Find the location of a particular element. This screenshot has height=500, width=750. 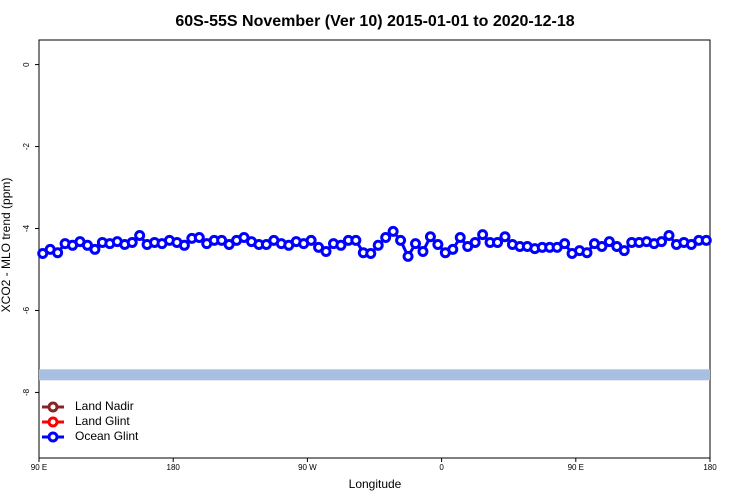

y-tick-label: -4 is located at coordinates (26, 228).